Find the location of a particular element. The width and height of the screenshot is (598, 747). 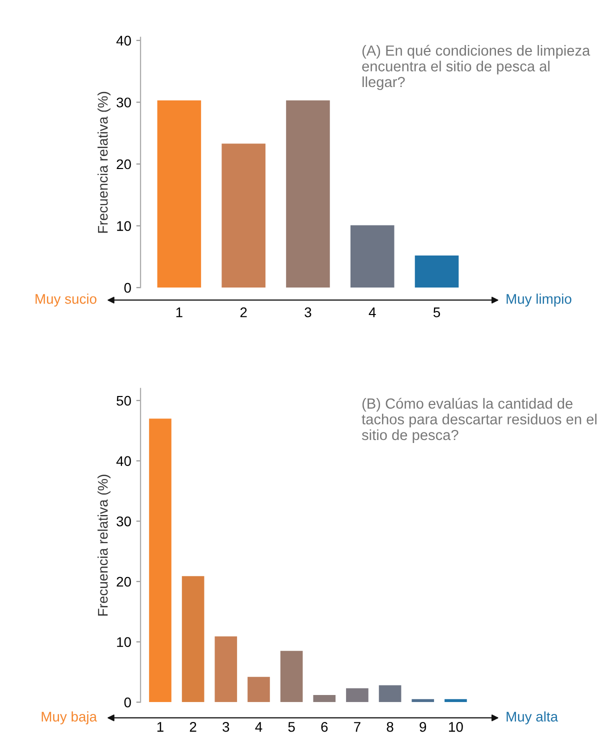

x-tick-label: 7 is located at coordinates (357, 727).